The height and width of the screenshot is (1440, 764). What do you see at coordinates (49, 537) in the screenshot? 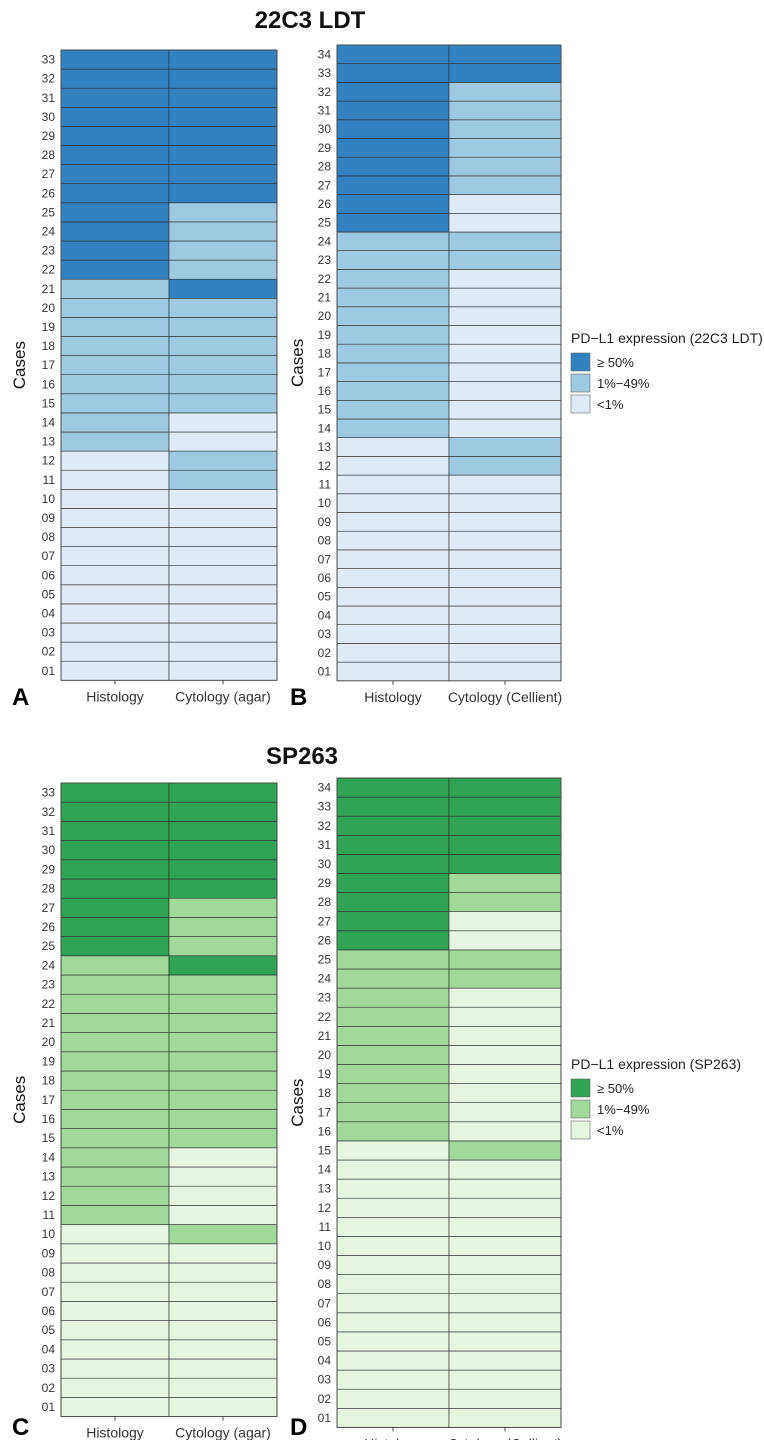
I see `y-tick-label: 08` at bounding box center [49, 537].